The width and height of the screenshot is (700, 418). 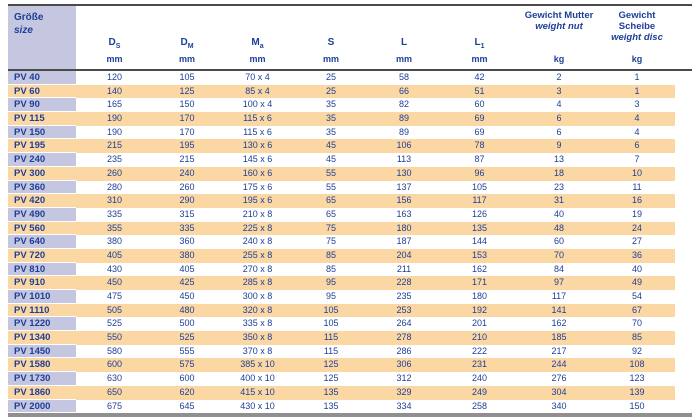 I want to click on cell-l1: 60, so click(x=479, y=105).